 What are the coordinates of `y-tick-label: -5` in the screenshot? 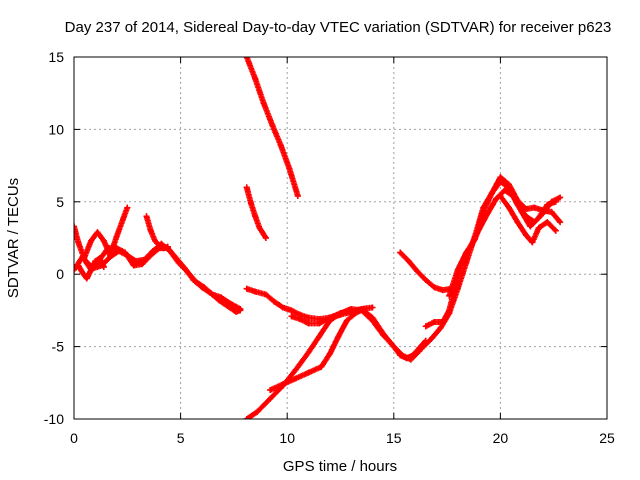 It's located at (58, 347).